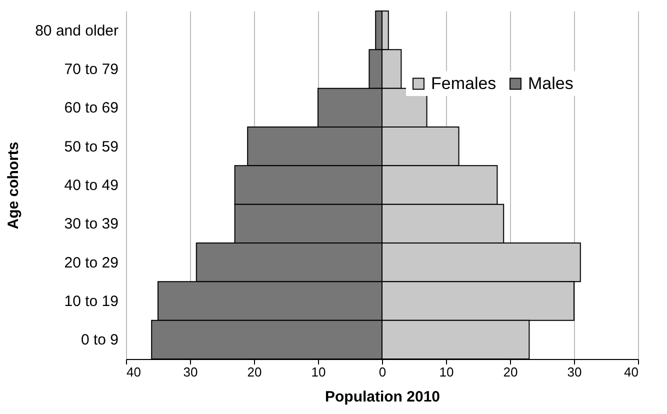 Image resolution: width=667 pixels, height=414 pixels. Describe the element at coordinates (91, 147) in the screenshot. I see `y-tick-label: 50 to 59` at that location.